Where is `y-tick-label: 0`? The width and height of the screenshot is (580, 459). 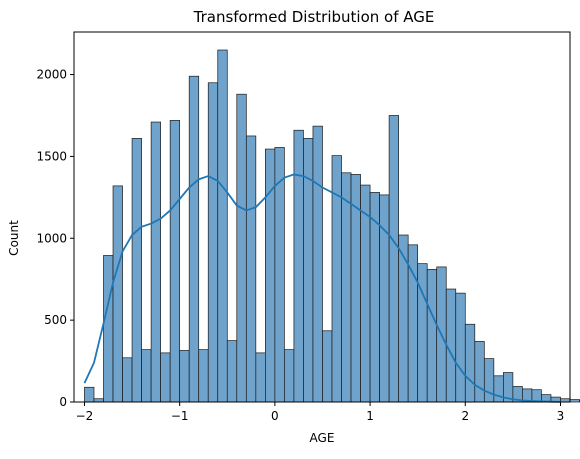 y-tick-label: 0 is located at coordinates (63, 402).